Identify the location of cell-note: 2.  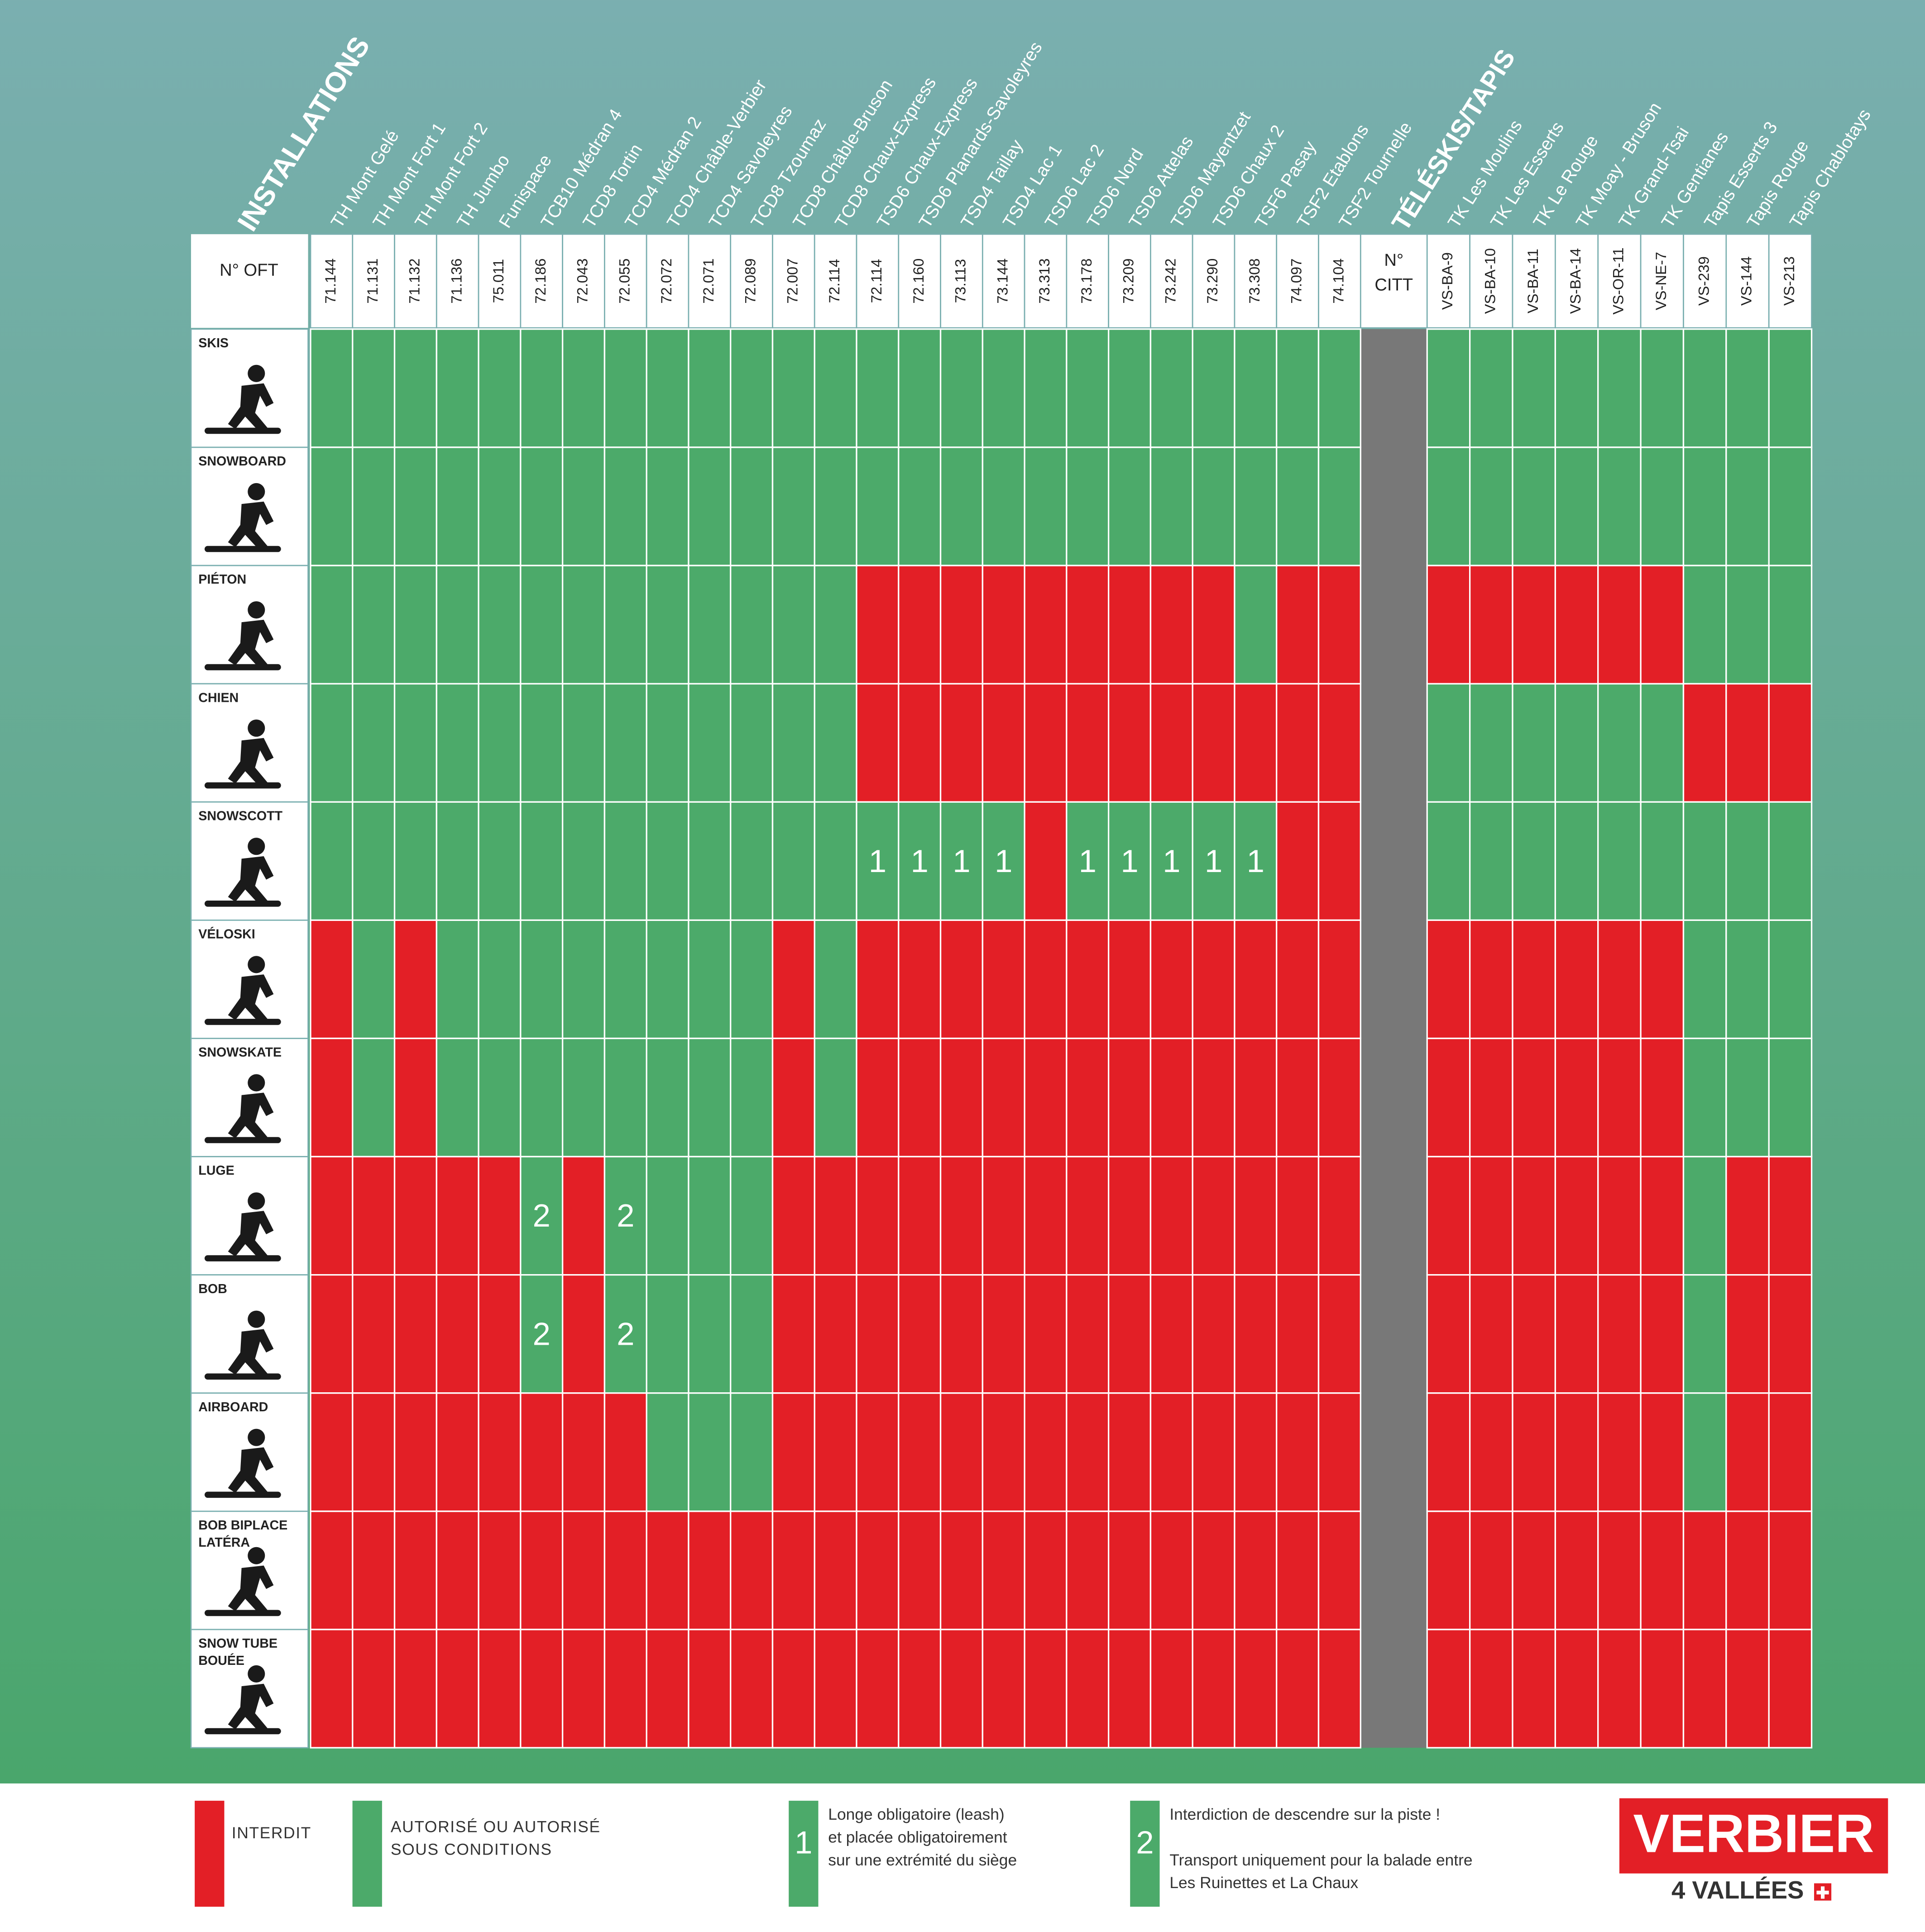
(626, 1334).